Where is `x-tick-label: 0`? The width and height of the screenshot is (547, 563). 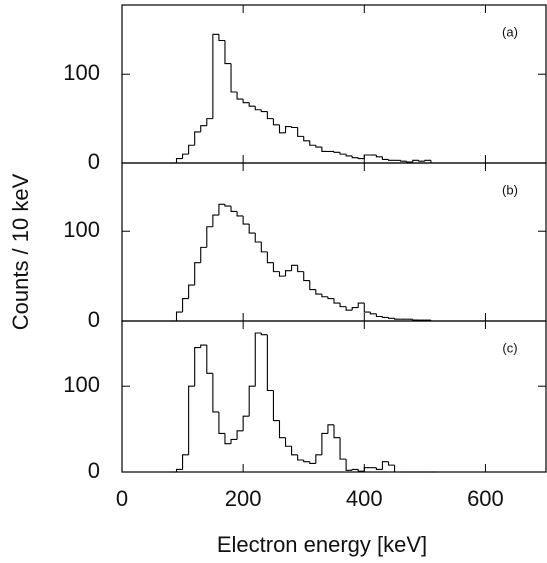
x-tick-label: 0 is located at coordinates (122, 498).